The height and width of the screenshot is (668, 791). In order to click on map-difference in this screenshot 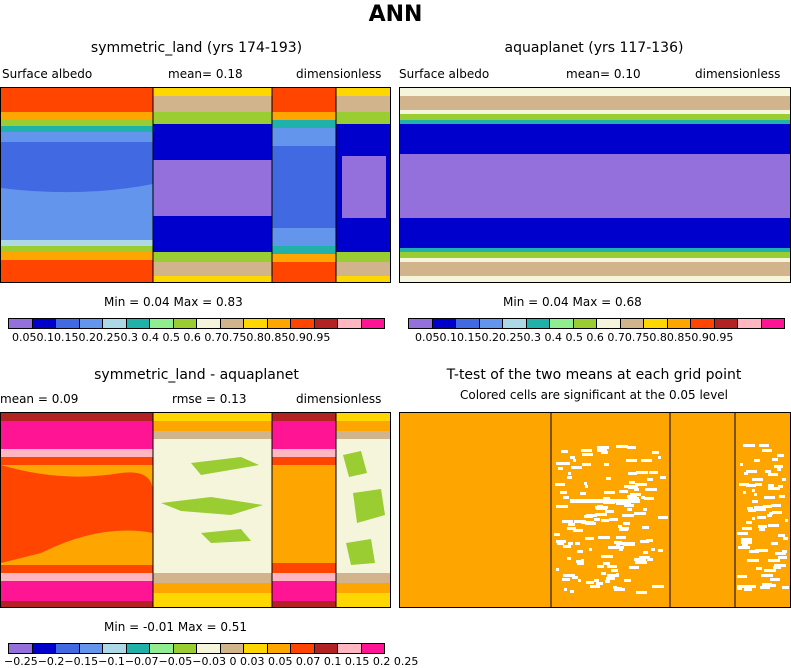, I will do `click(195, 510)`.